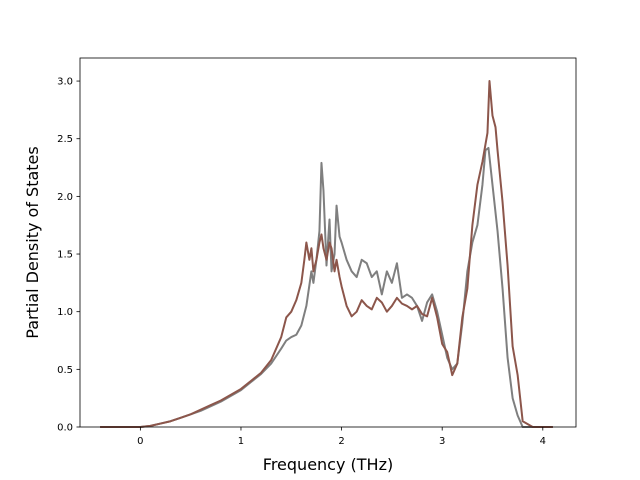 The image size is (640, 480). I want to click on y-tick-label: 1.0, so click(65, 312).